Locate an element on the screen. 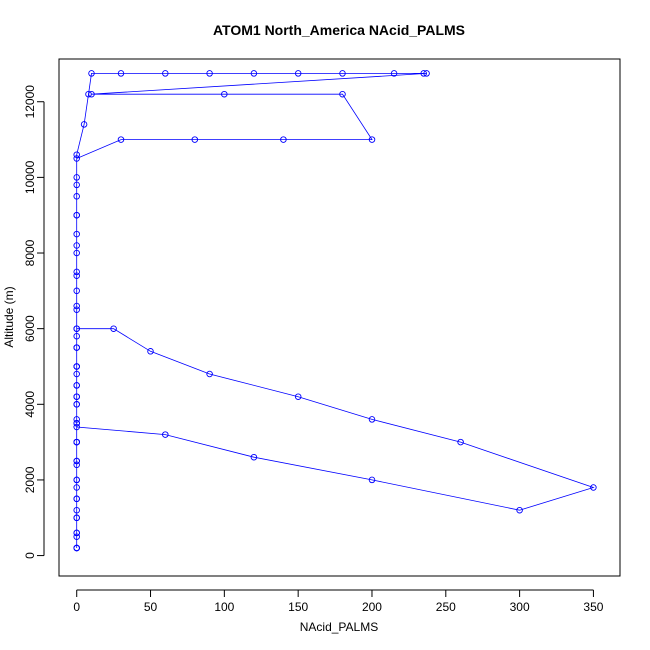 Image resolution: width=650 pixels, height=650 pixels. y-axis: 0 2000 4000 6000 8000 10000 12000 is located at coordinates (34, 322).